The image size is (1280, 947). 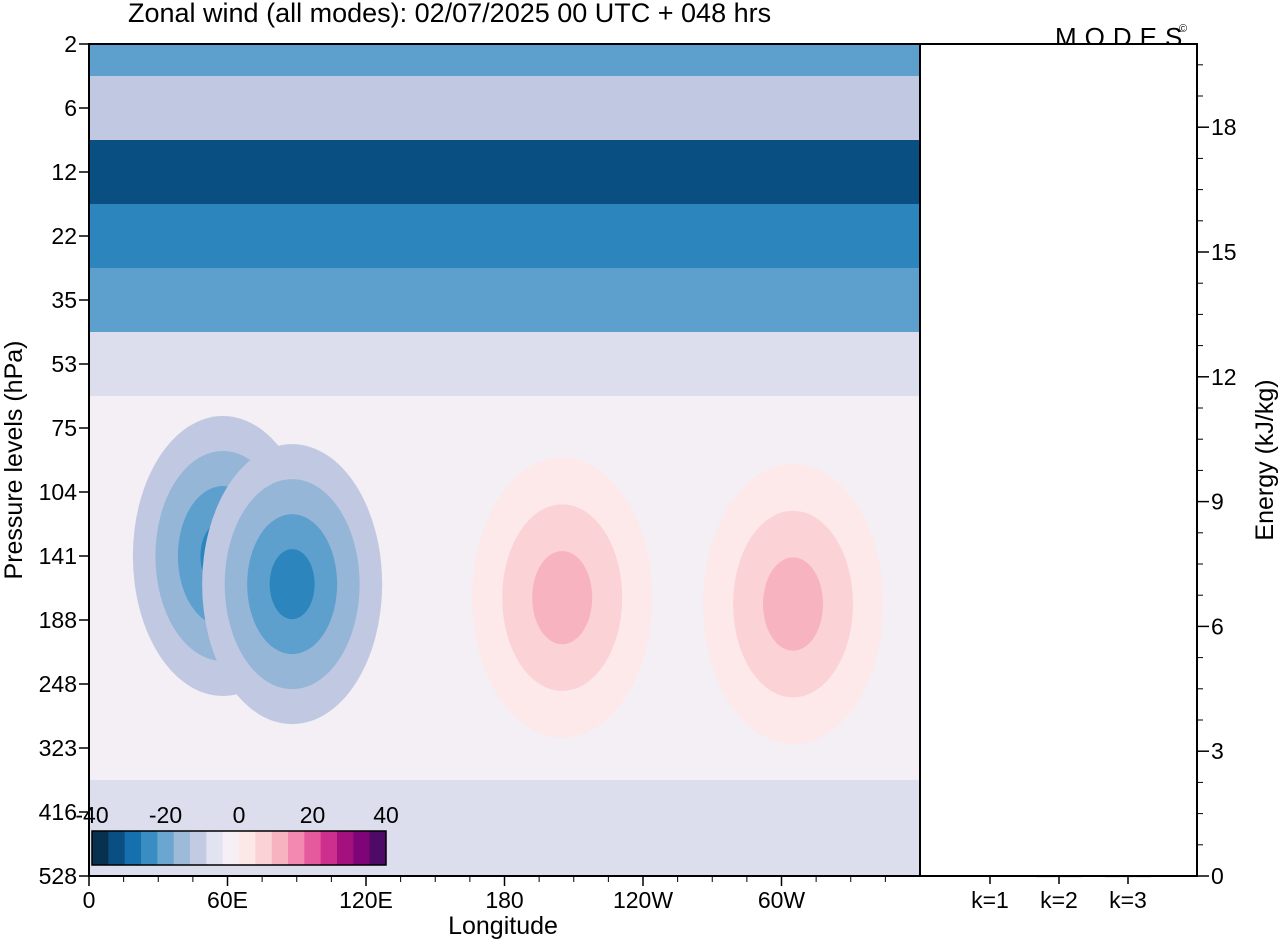 What do you see at coordinates (64, 236) in the screenshot?
I see `y-tick-label: 22` at bounding box center [64, 236].